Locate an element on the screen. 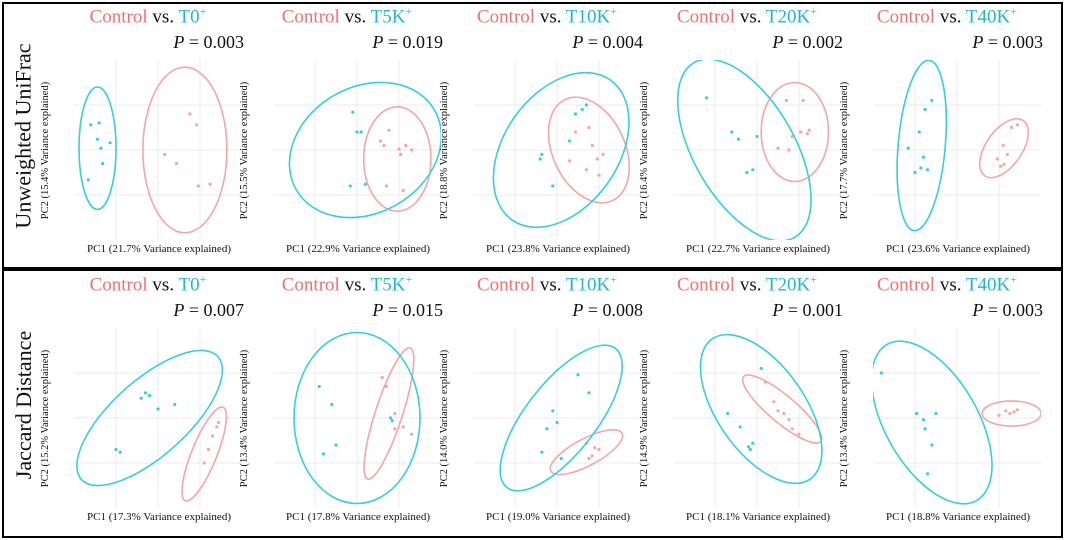 This screenshot has width=1065, height=540. p-value: P = 0.003 is located at coordinates (1007, 42).